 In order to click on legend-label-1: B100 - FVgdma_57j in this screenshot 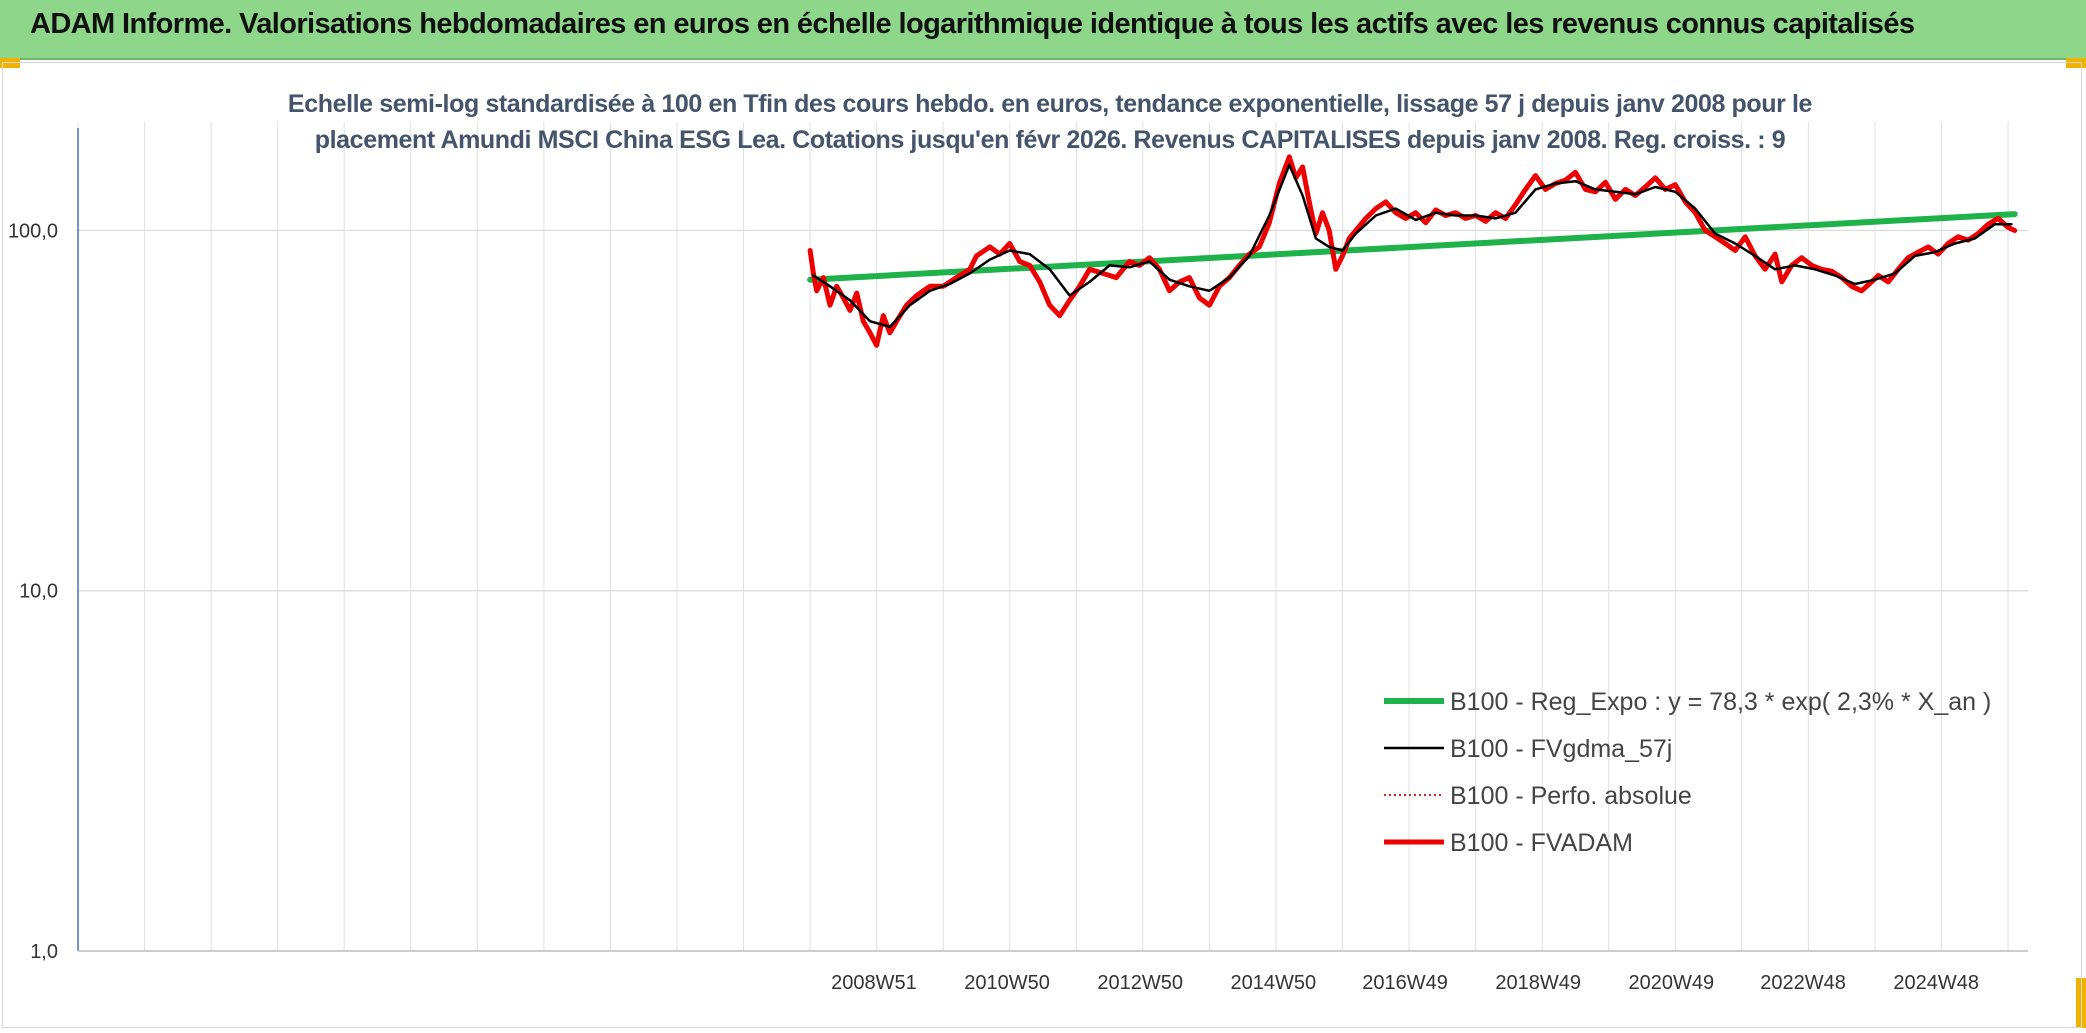, I will do `click(1561, 749)`.